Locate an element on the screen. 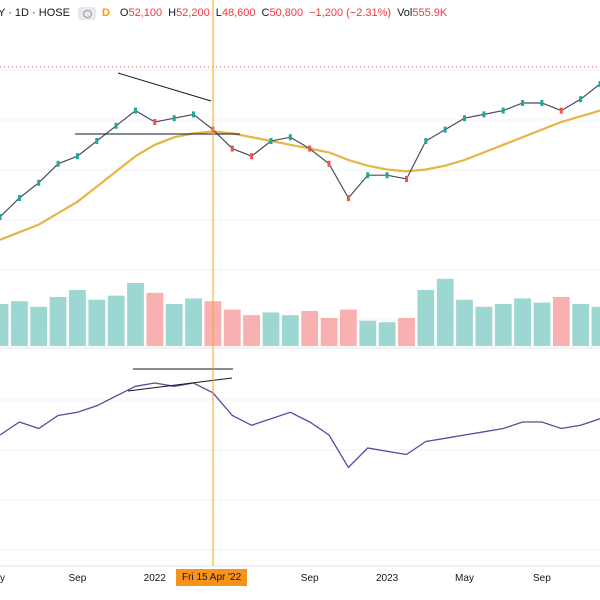 The height and width of the screenshot is (600, 600). x-tick-label: May is located at coordinates (464, 578).